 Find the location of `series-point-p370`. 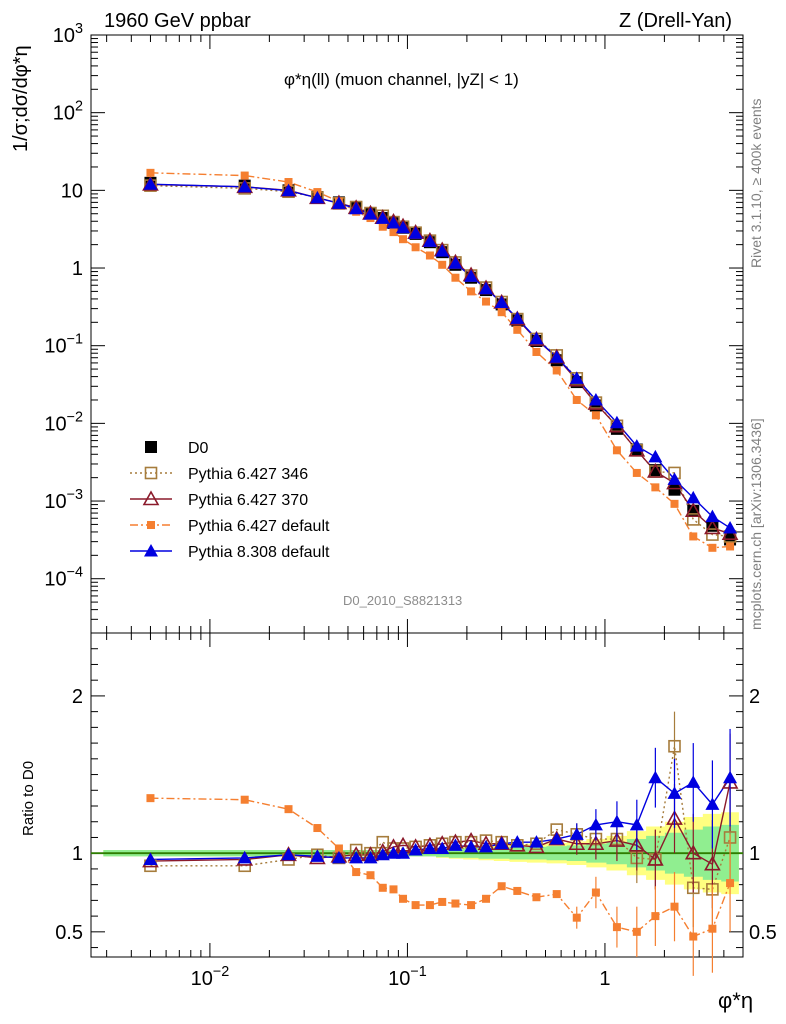

series-point-p370 is located at coordinates (693, 510).